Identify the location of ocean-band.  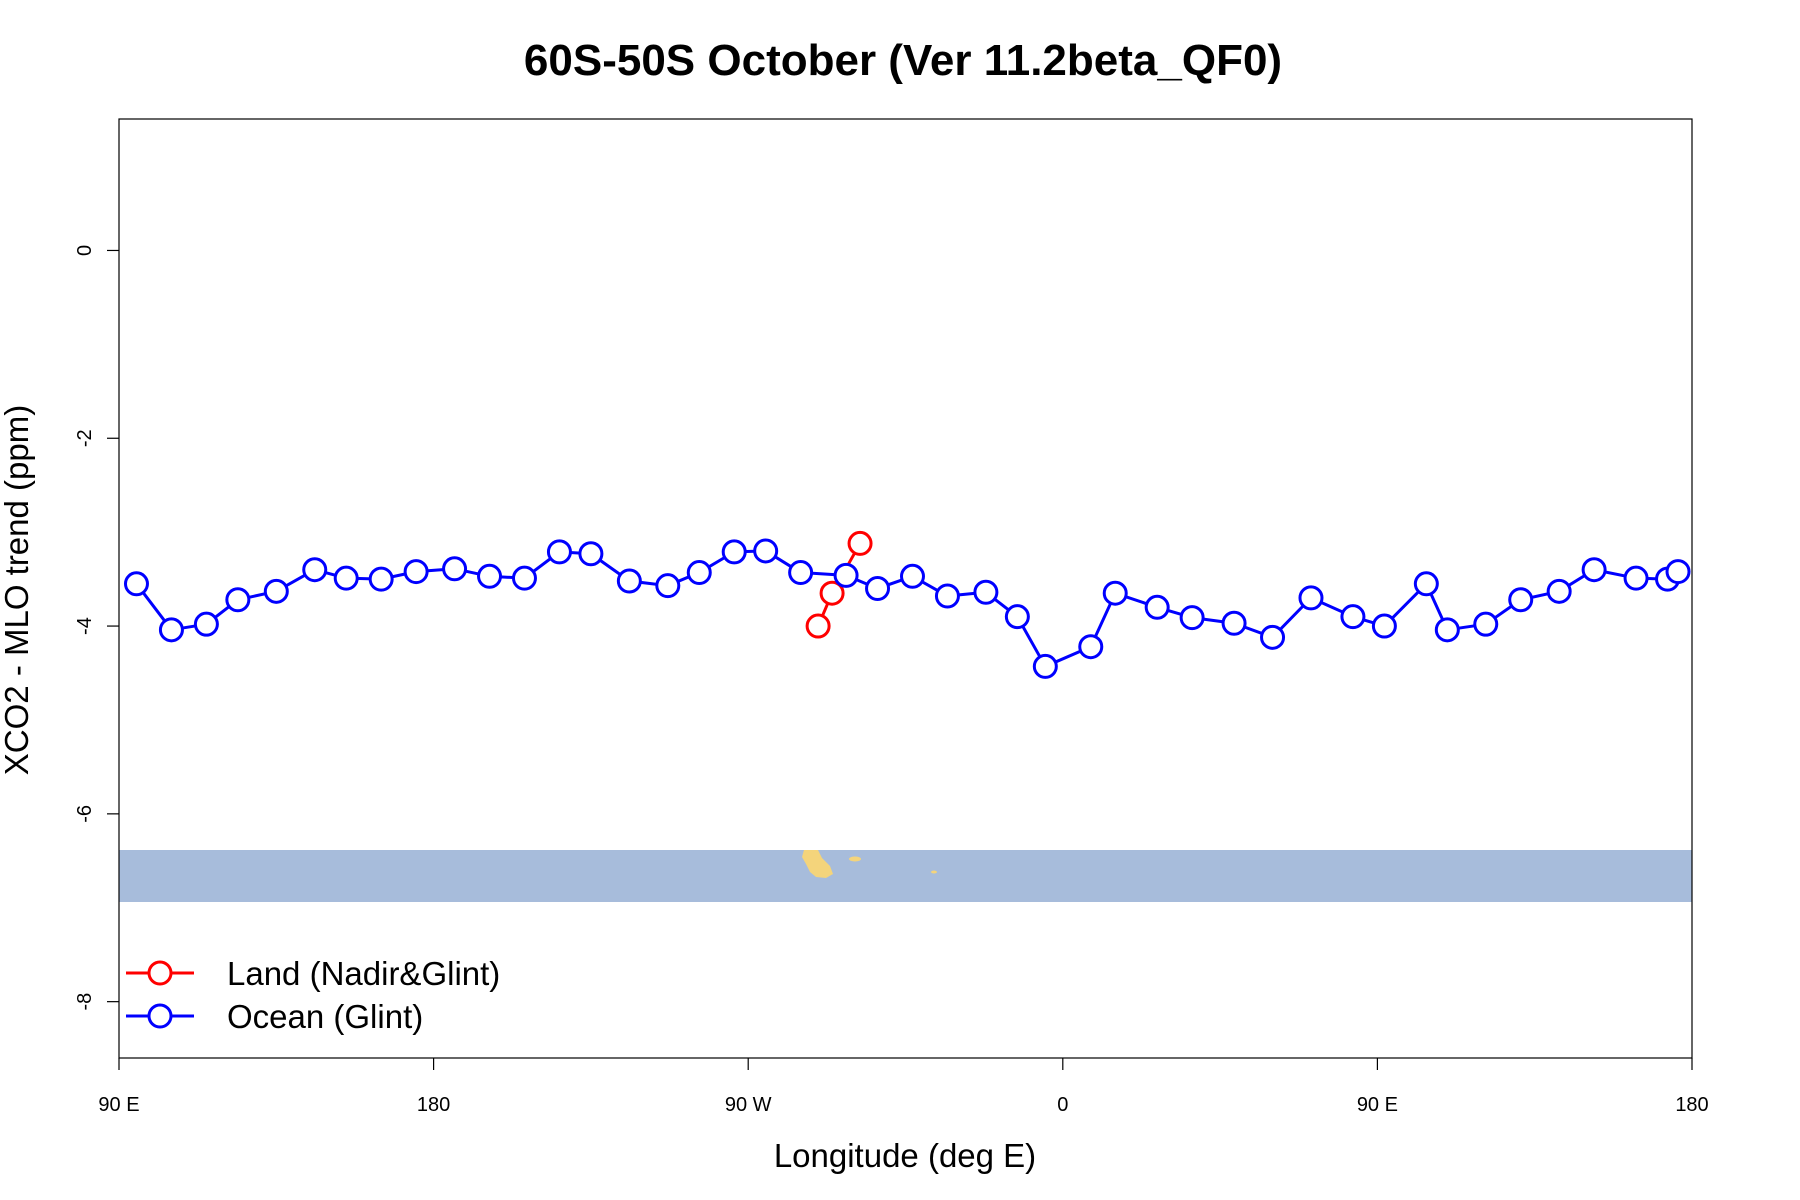
(905, 876).